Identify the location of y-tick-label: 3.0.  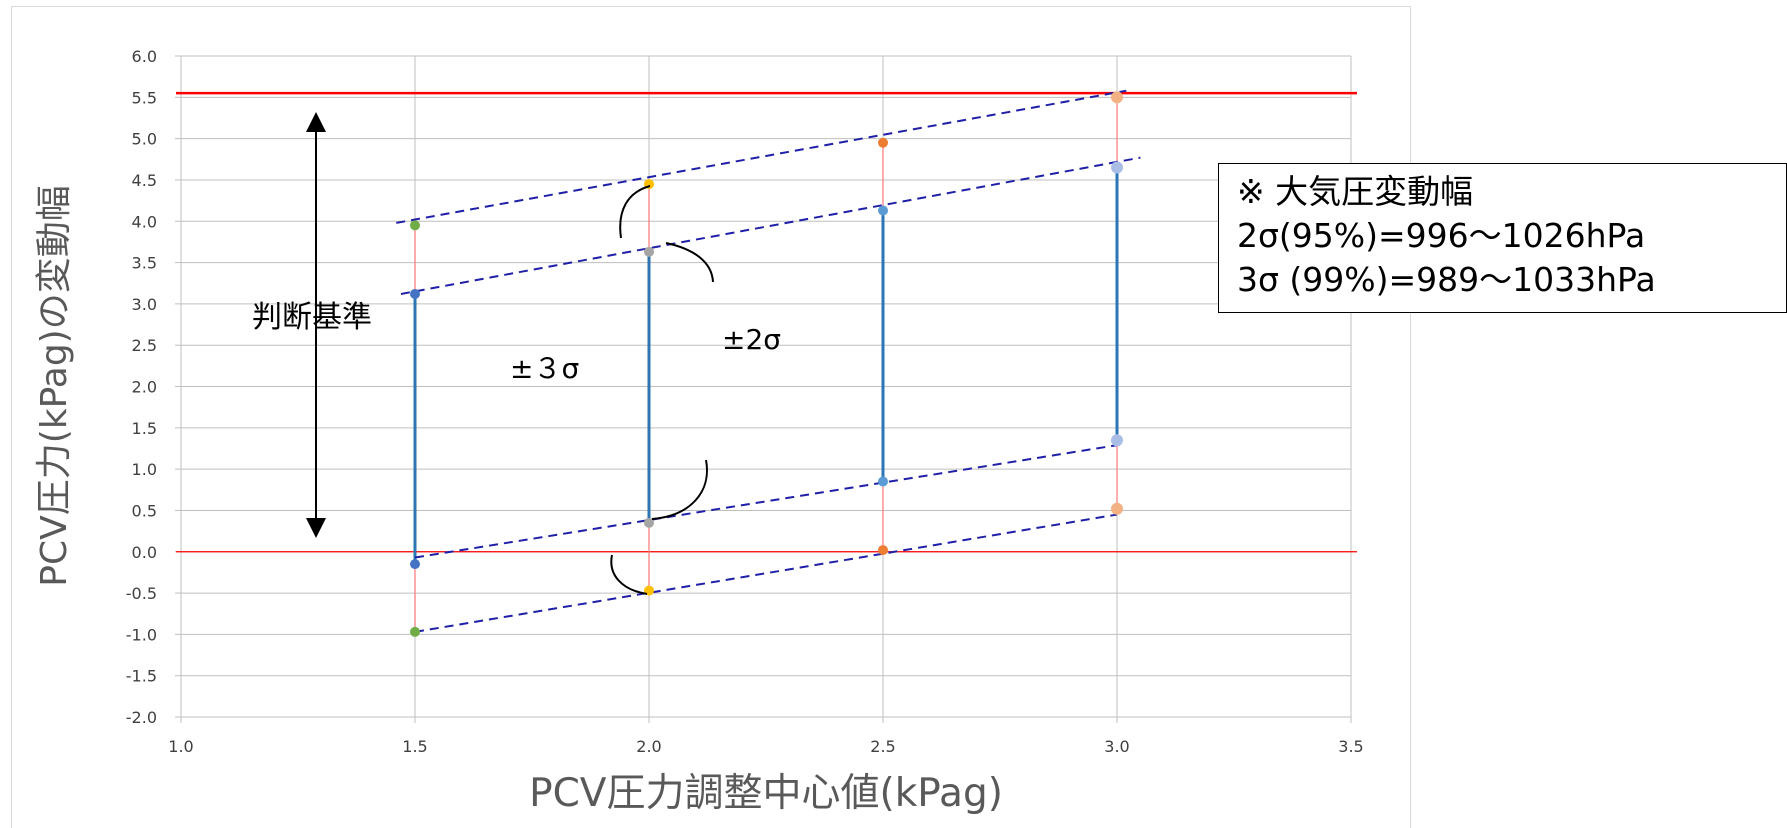
(144, 304).